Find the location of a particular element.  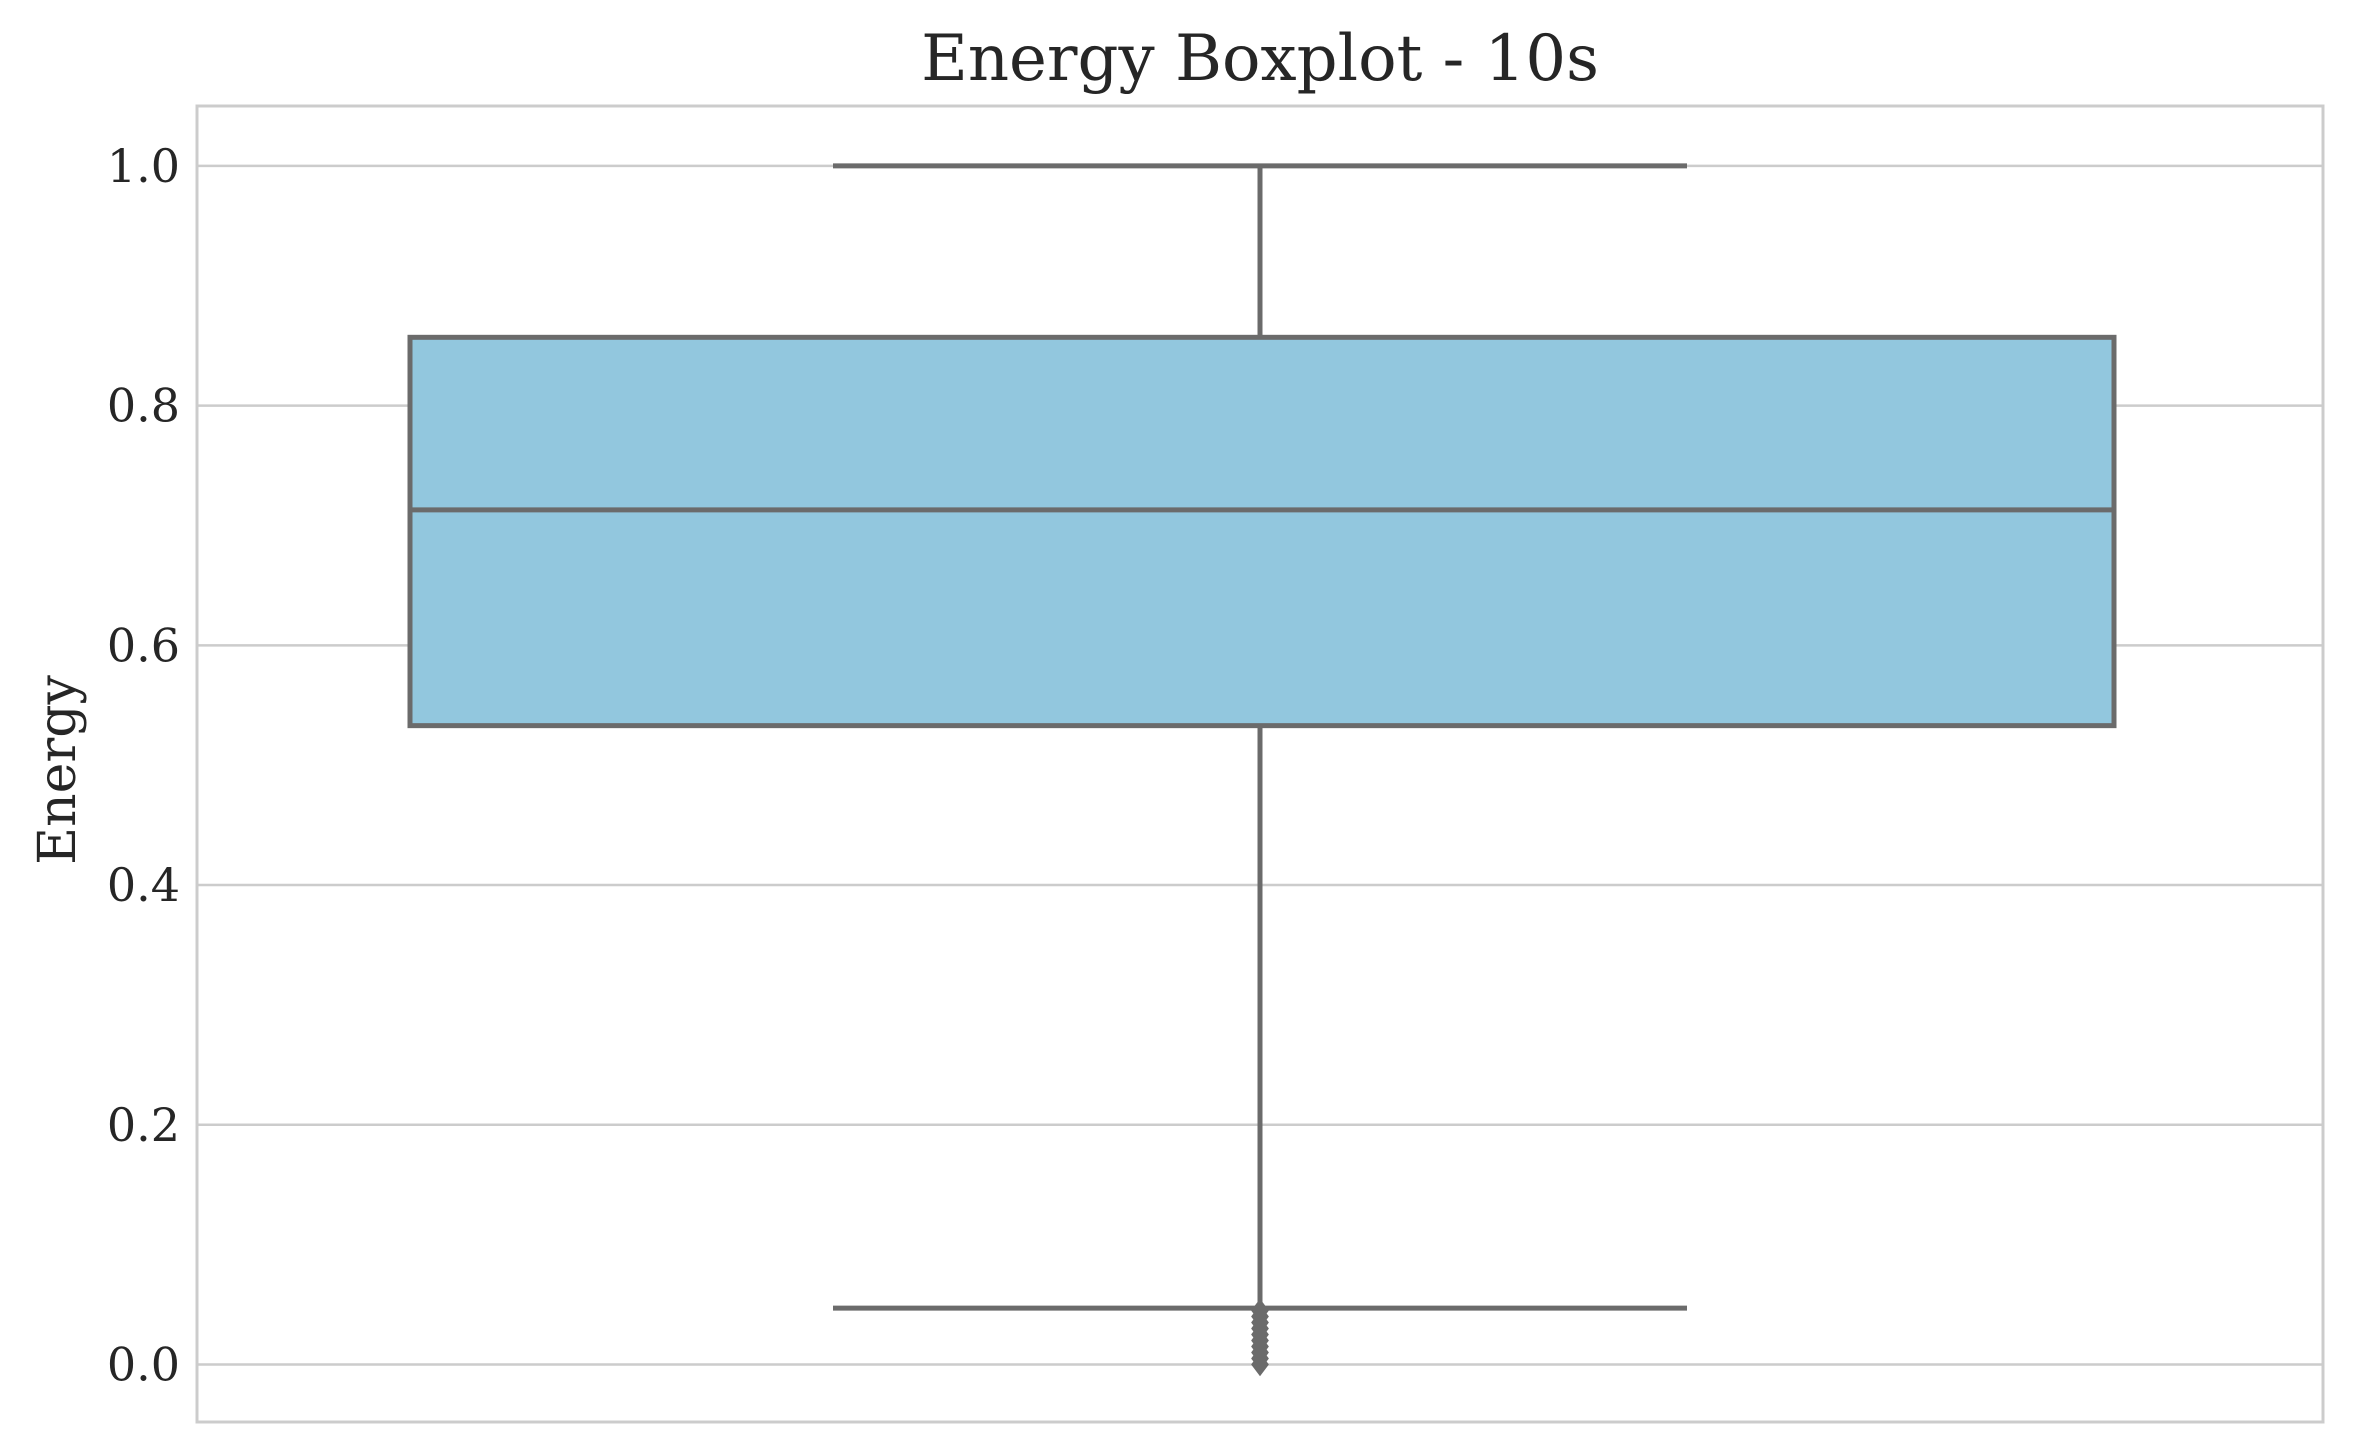

y-axis-title: Energy is located at coordinates (58, 770).